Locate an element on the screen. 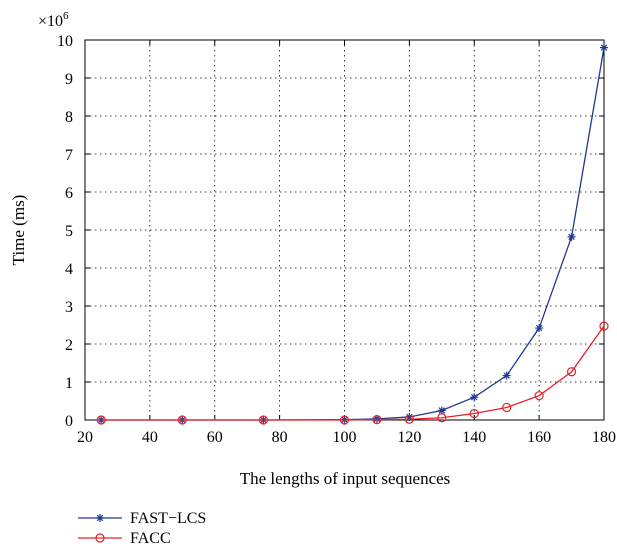  legend: FAST−LCS FACC is located at coordinates (142, 528).